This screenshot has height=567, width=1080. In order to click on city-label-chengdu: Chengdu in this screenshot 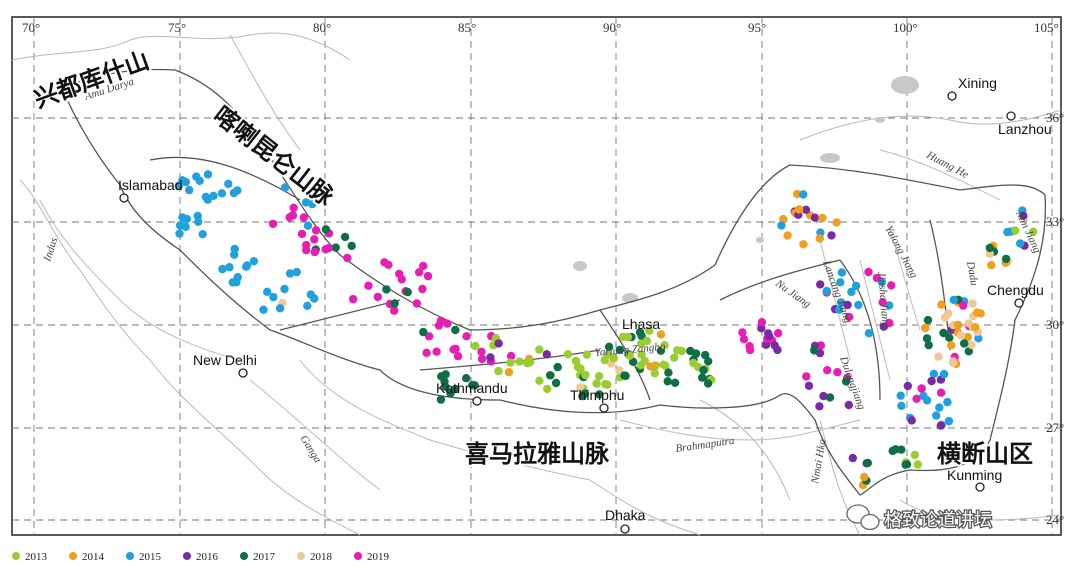, I will do `click(1015, 290)`.